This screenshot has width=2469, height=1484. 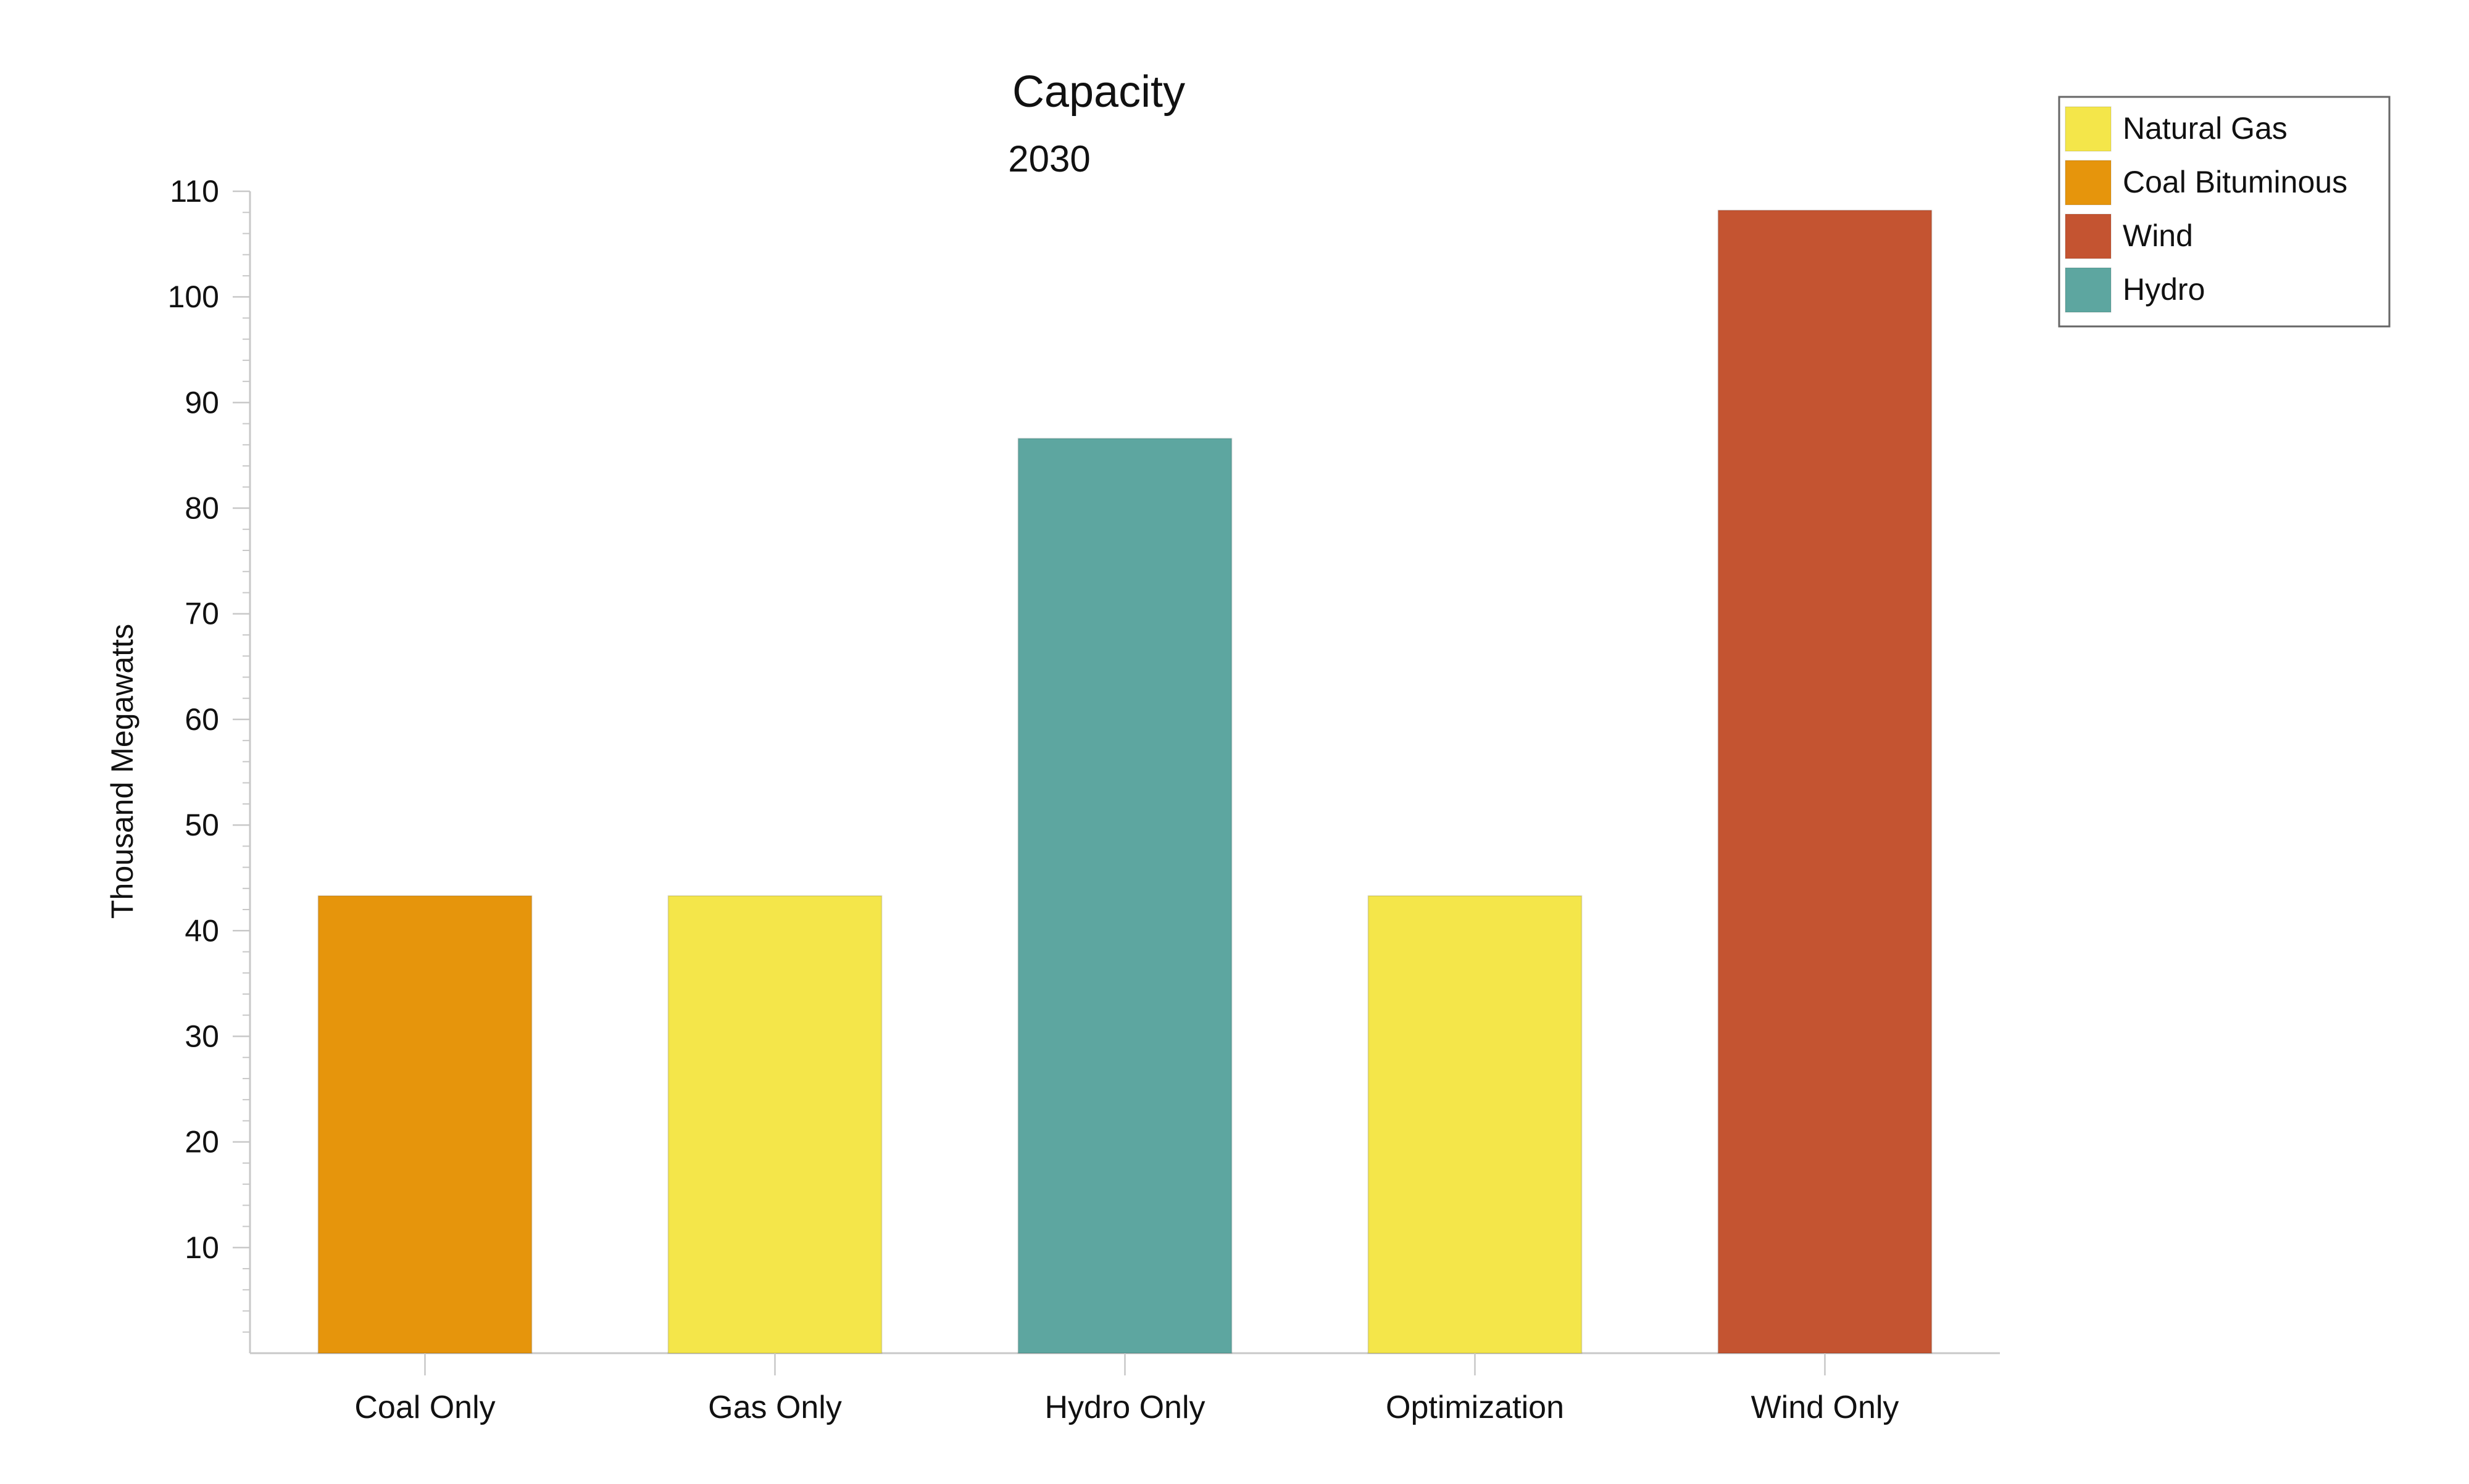 I want to click on y-tick-label: 100, so click(x=193, y=297).